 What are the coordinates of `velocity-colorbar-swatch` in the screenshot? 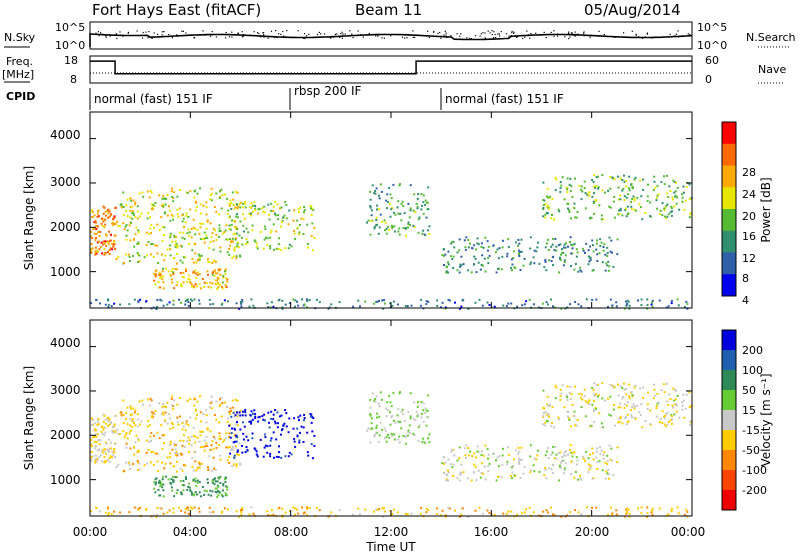 It's located at (729, 480).